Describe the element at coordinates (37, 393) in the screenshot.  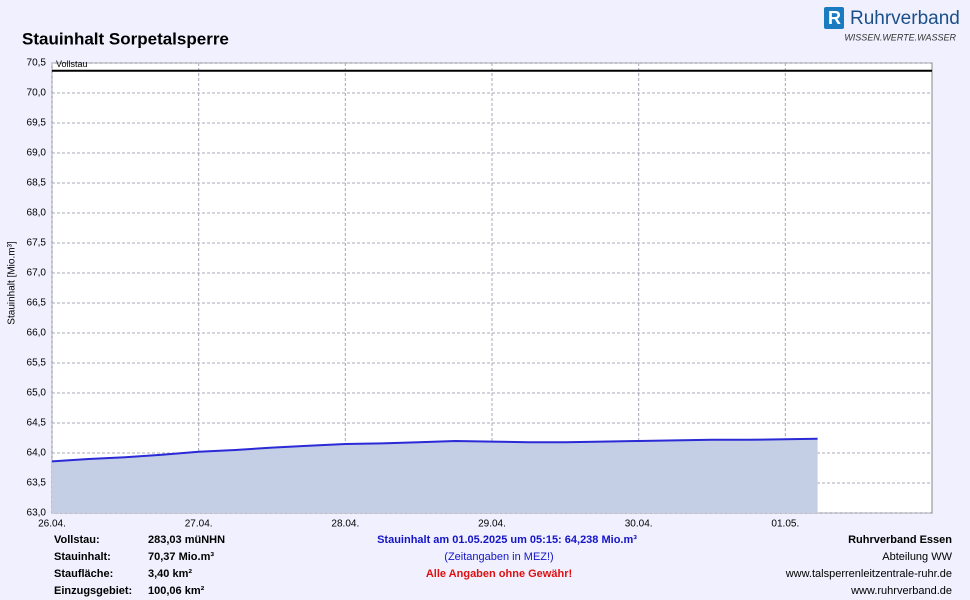
I see `y-tick-label: 65,0` at that location.